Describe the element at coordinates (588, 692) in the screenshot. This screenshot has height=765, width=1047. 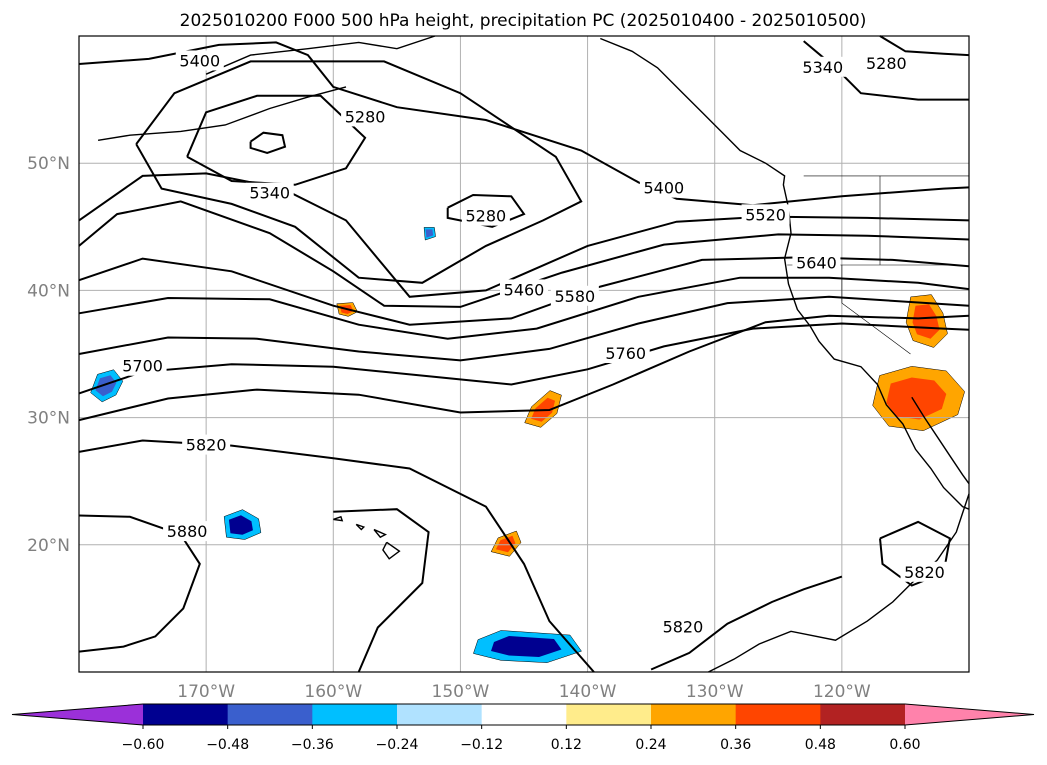
I see `lon-tick-label: 140°W` at that location.